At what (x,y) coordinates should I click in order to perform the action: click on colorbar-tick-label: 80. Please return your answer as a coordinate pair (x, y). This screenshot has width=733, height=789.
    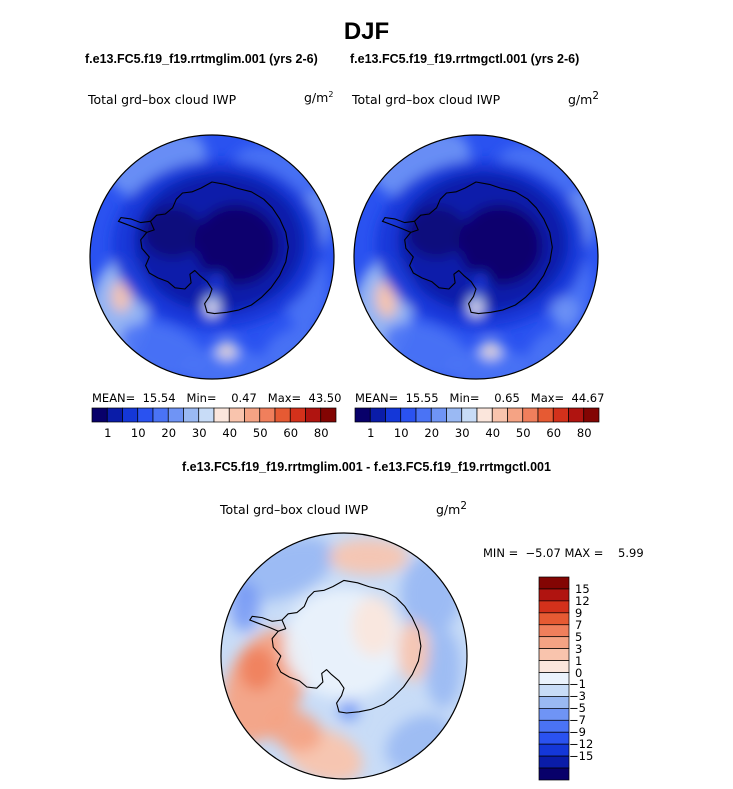
    Looking at the image, I should click on (321, 433).